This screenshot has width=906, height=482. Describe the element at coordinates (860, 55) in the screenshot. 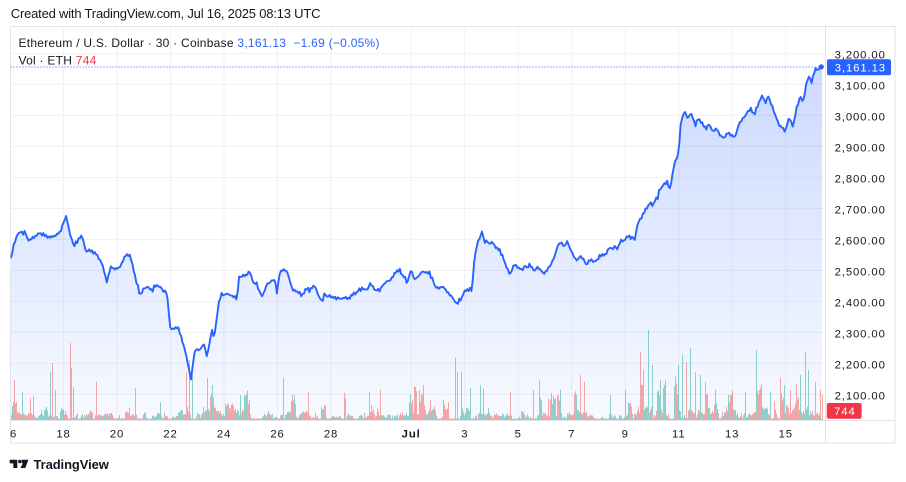

I see `svg-text: 3,200.00` at that location.